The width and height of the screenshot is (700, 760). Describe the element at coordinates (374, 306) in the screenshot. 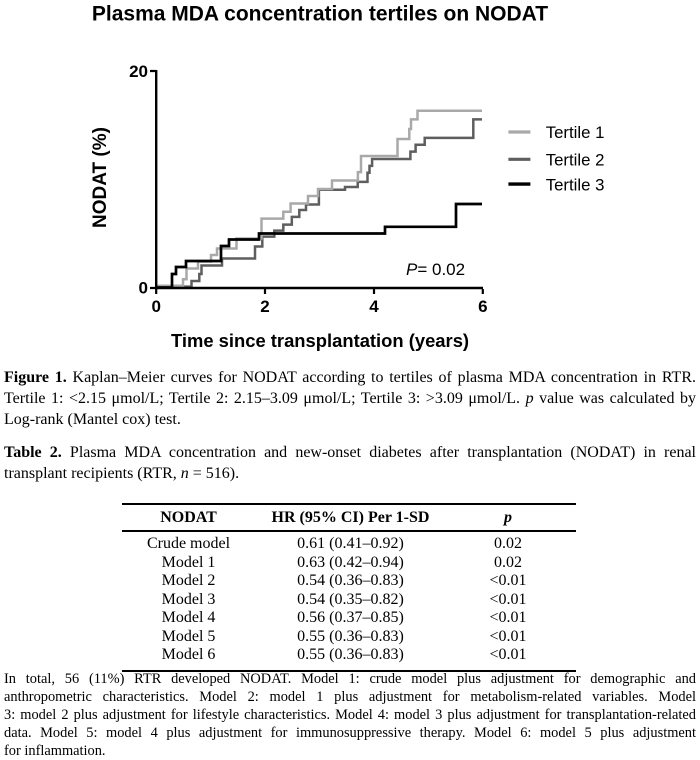

I see `svg-text: 4` at that location.